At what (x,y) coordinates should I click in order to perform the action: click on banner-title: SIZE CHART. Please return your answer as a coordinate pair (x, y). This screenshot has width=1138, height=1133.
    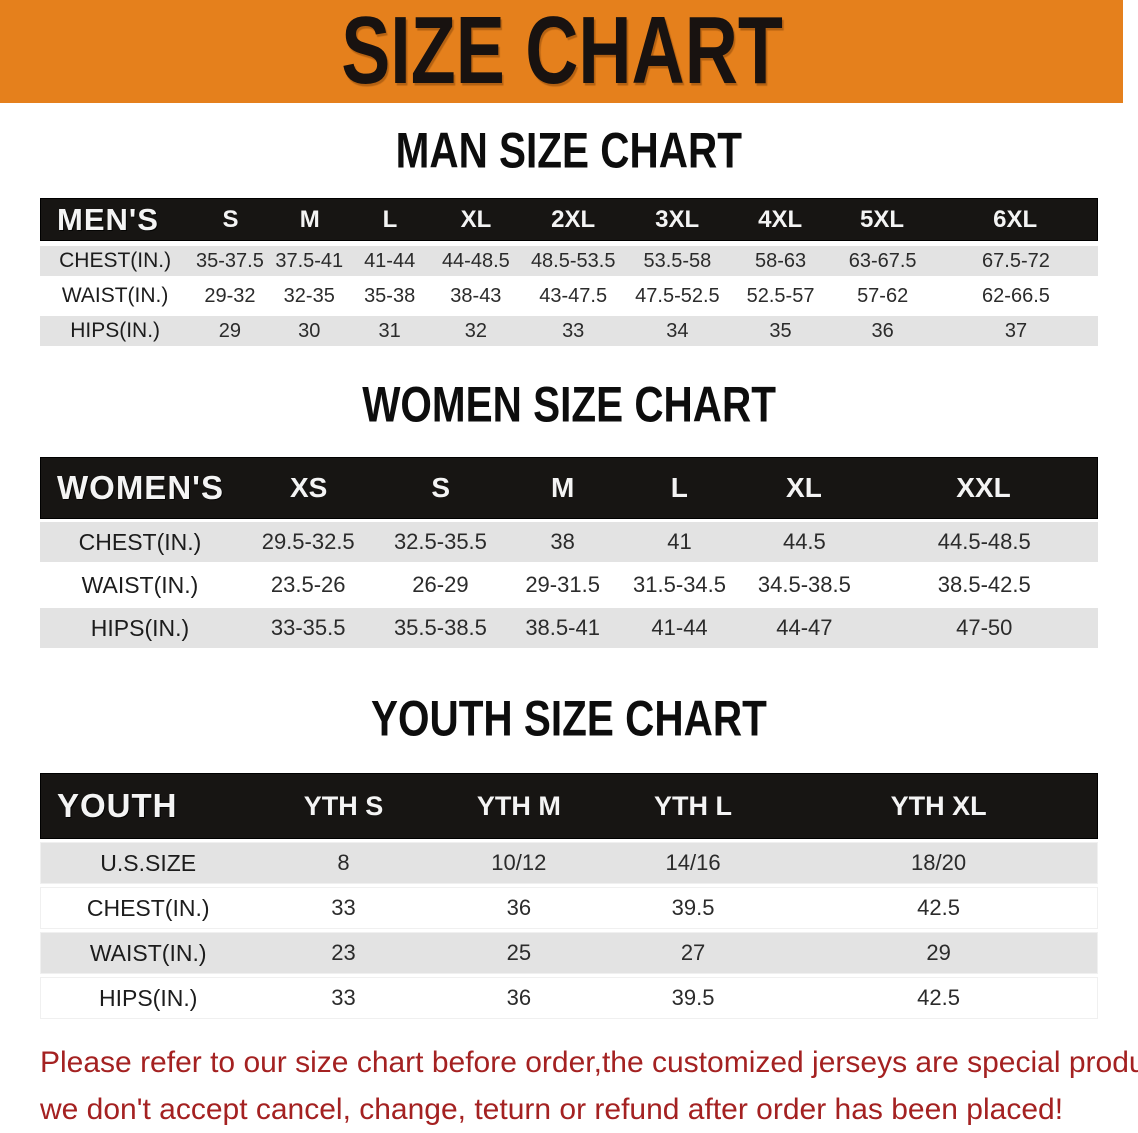
    Looking at the image, I should click on (561, 51).